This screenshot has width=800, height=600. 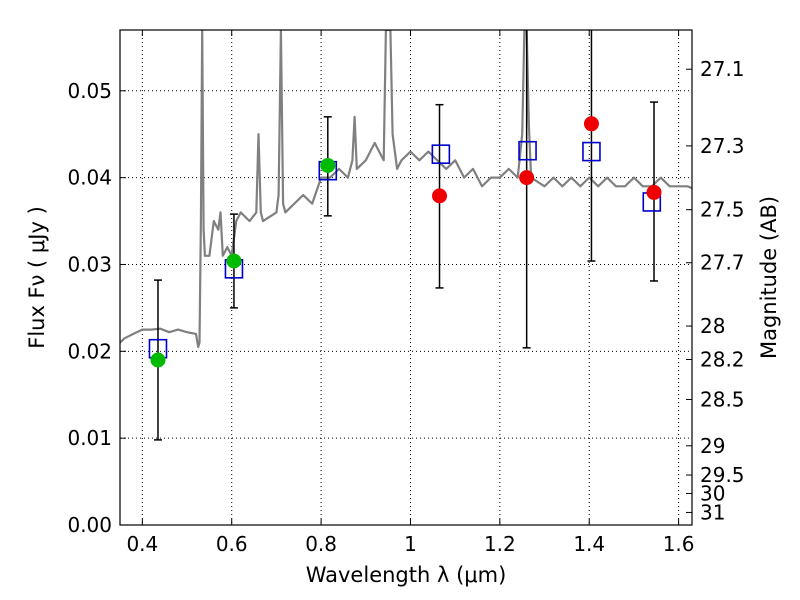 I want to click on x-tick-label: 1, so click(x=410, y=544).